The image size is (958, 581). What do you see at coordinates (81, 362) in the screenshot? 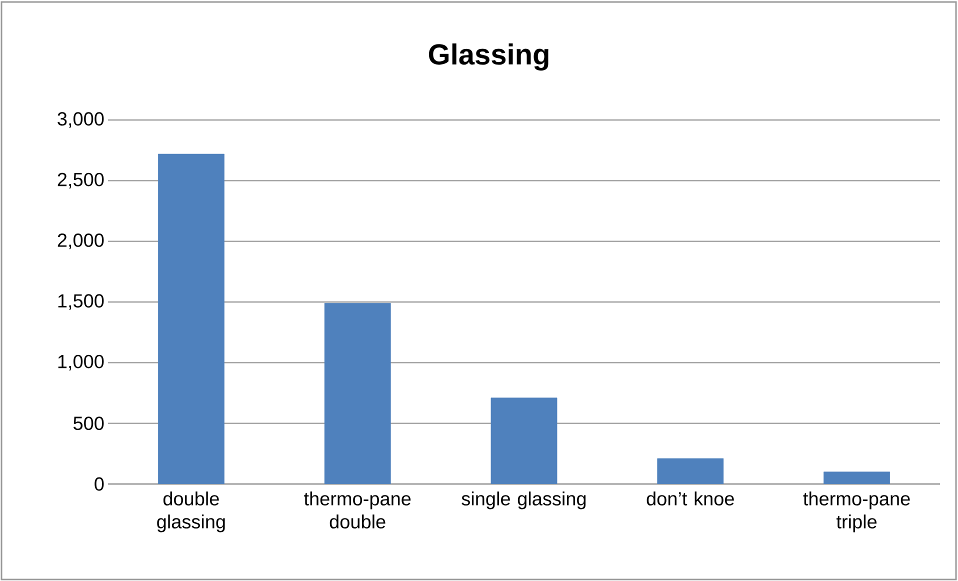
I see `y-tick-label: 1,000` at bounding box center [81, 362].